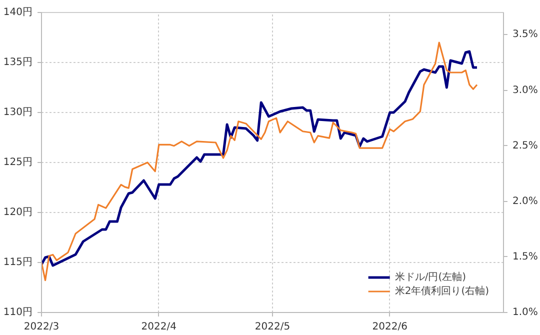  What do you see at coordinates (18, 262) in the screenshot?
I see `y-tick-label: 115円` at bounding box center [18, 262].